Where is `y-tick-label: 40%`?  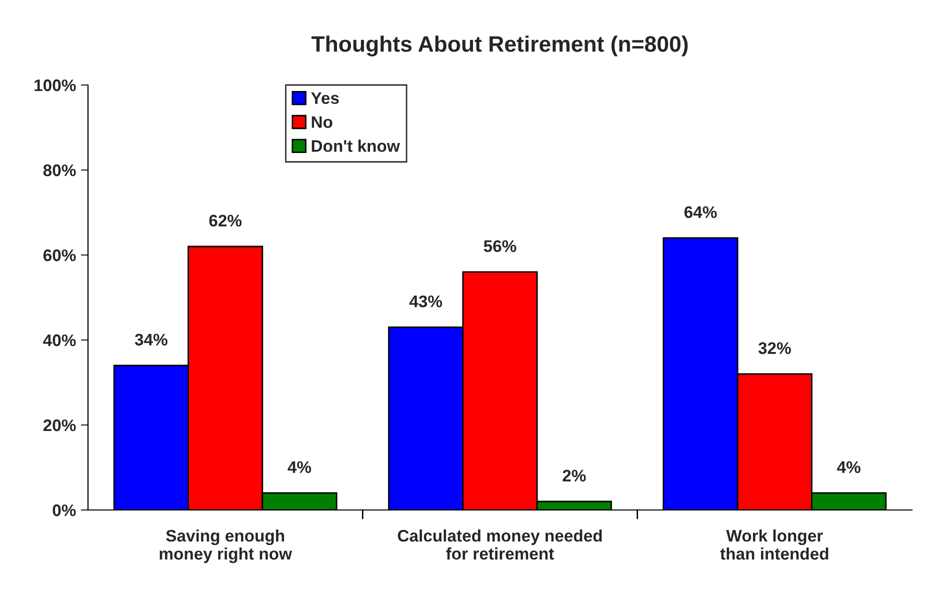 y-tick-label: 40% is located at coordinates (59, 340).